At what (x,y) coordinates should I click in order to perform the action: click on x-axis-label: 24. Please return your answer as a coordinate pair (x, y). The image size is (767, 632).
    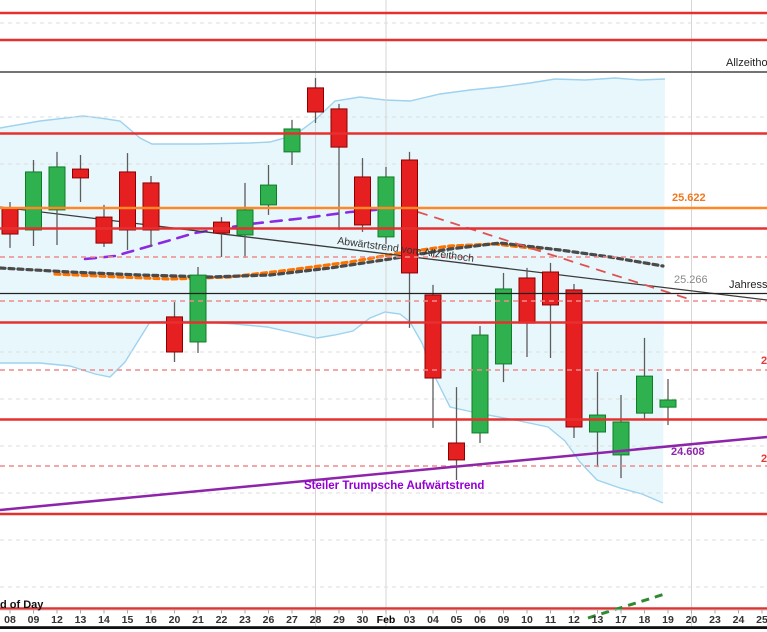
    Looking at the image, I should click on (739, 620).